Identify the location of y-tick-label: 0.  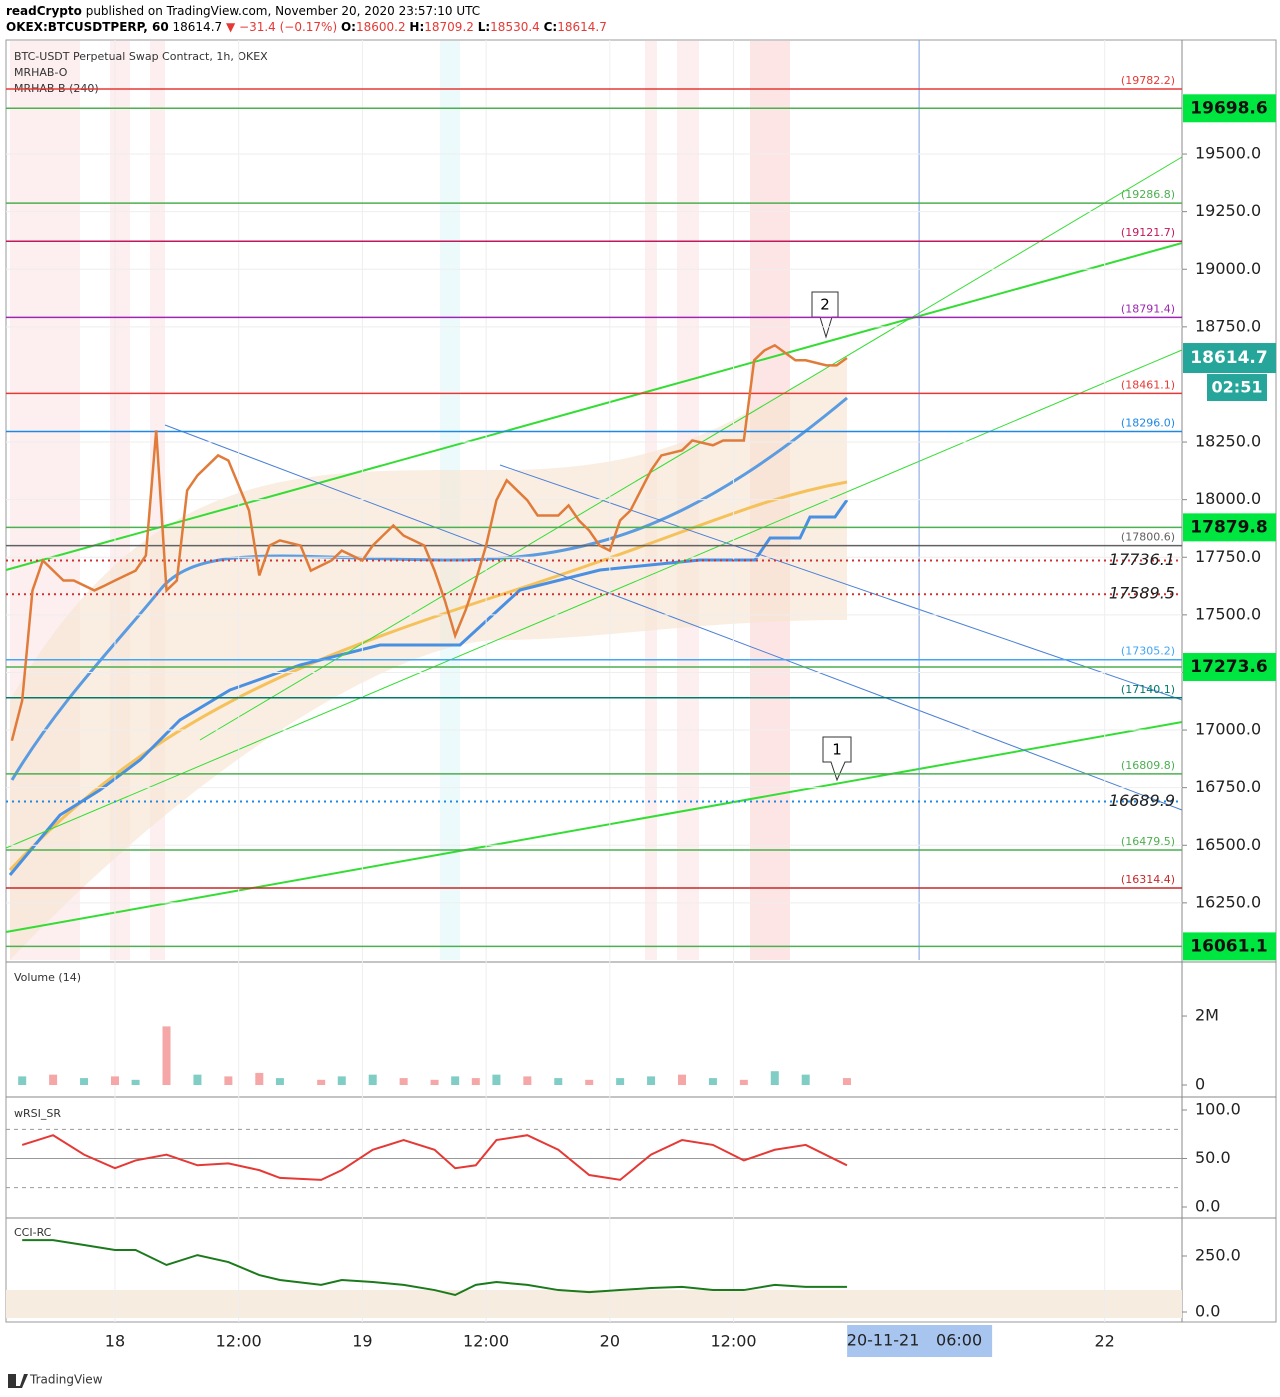
(1200, 1084).